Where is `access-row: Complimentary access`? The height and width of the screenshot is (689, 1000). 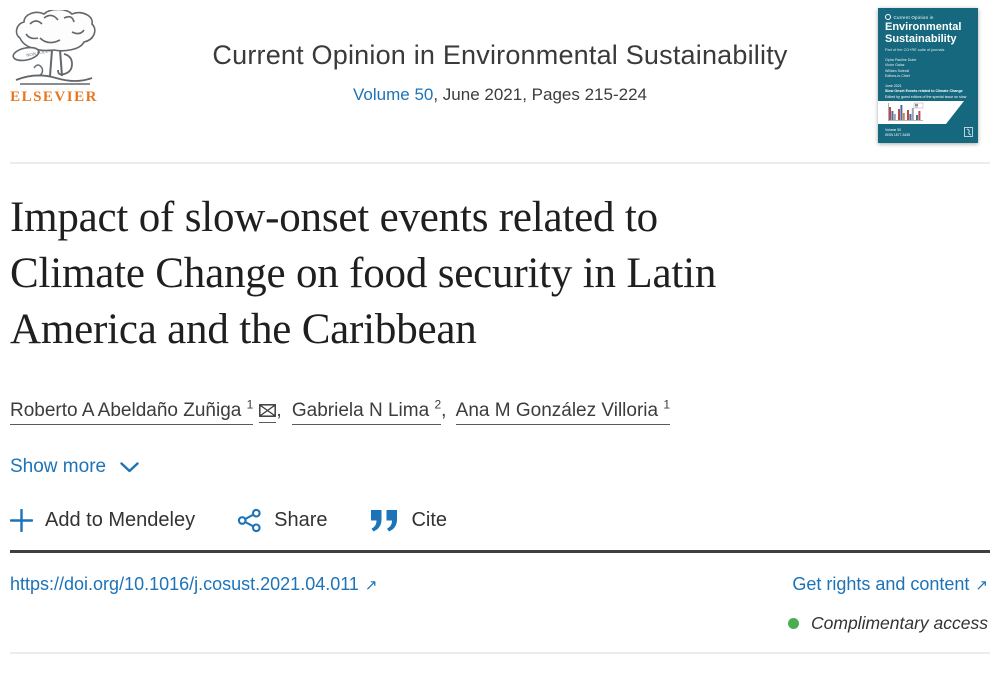 access-row: Complimentary access is located at coordinates (500, 623).